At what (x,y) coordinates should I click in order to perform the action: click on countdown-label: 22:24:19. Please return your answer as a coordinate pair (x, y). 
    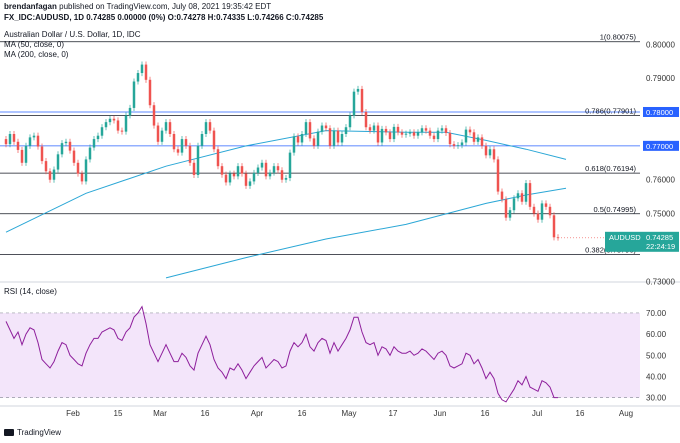
    Looking at the image, I should click on (660, 246).